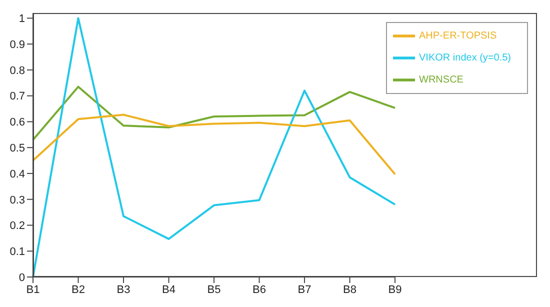  What do you see at coordinates (17, 70) in the screenshot?
I see `y-tick-label: 0.8` at bounding box center [17, 70].